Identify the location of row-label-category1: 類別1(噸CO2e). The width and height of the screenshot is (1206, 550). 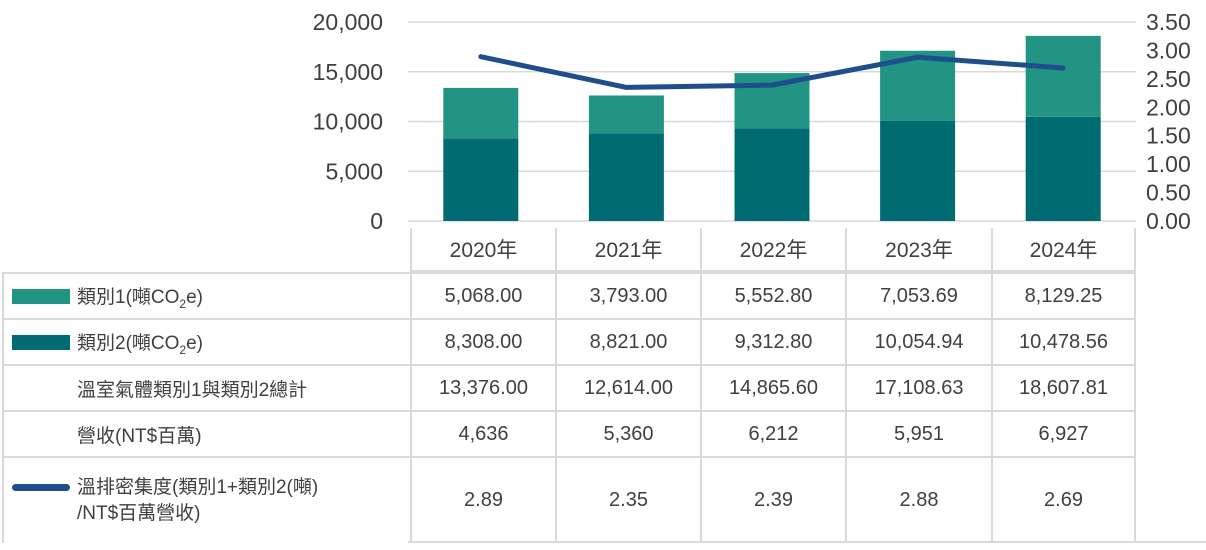
(206, 295).